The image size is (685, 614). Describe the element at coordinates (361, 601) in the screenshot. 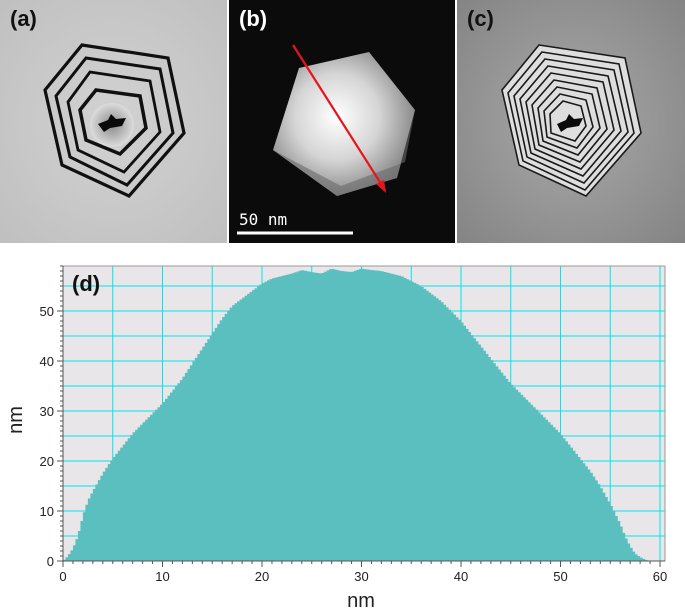

I see `x-axis-label: nm` at that location.